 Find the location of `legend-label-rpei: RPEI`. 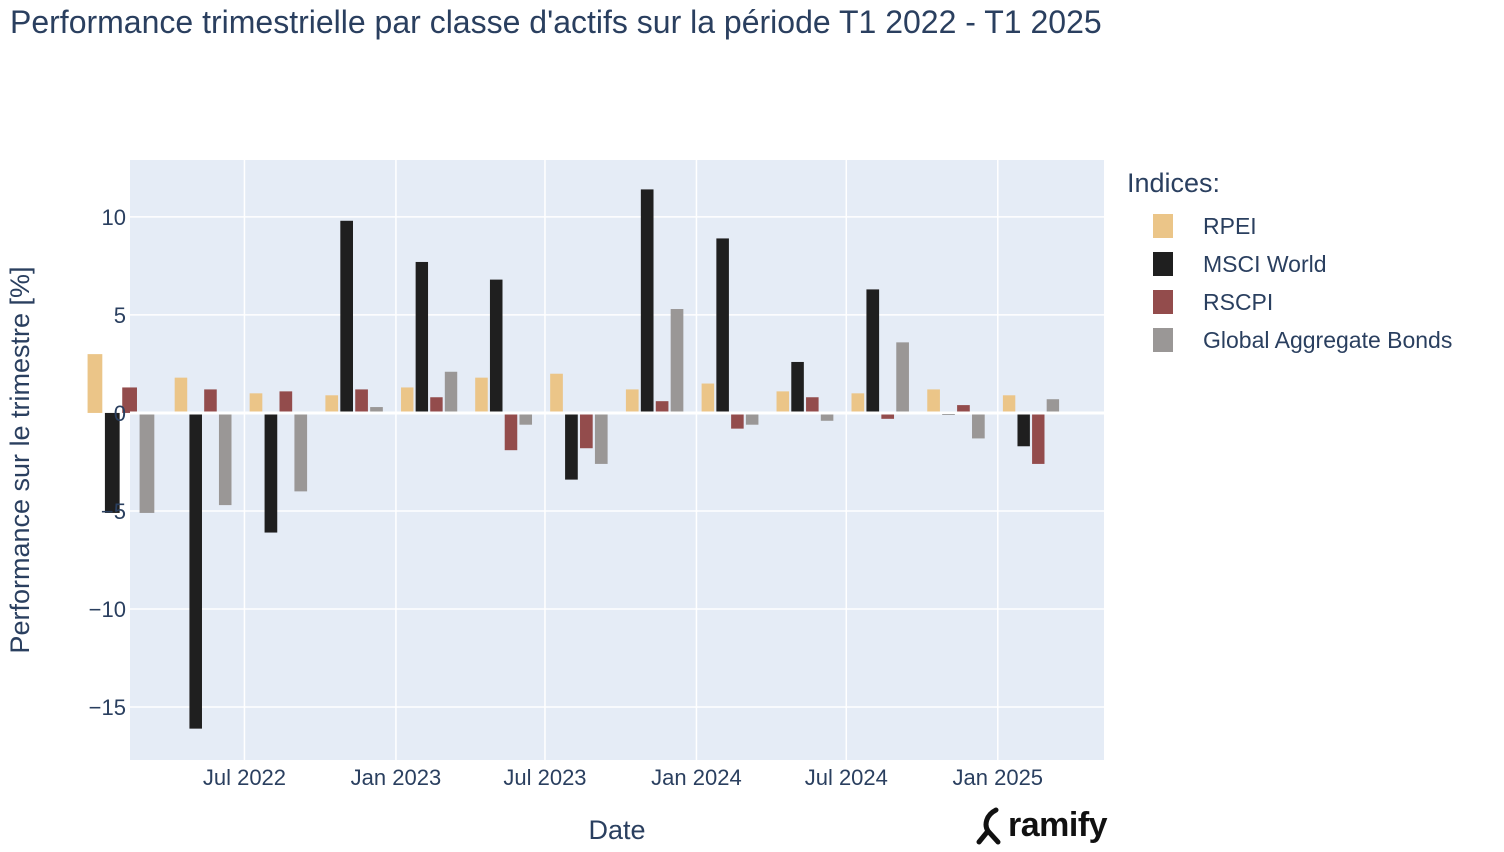

legend-label-rpei: RPEI is located at coordinates (1230, 225).